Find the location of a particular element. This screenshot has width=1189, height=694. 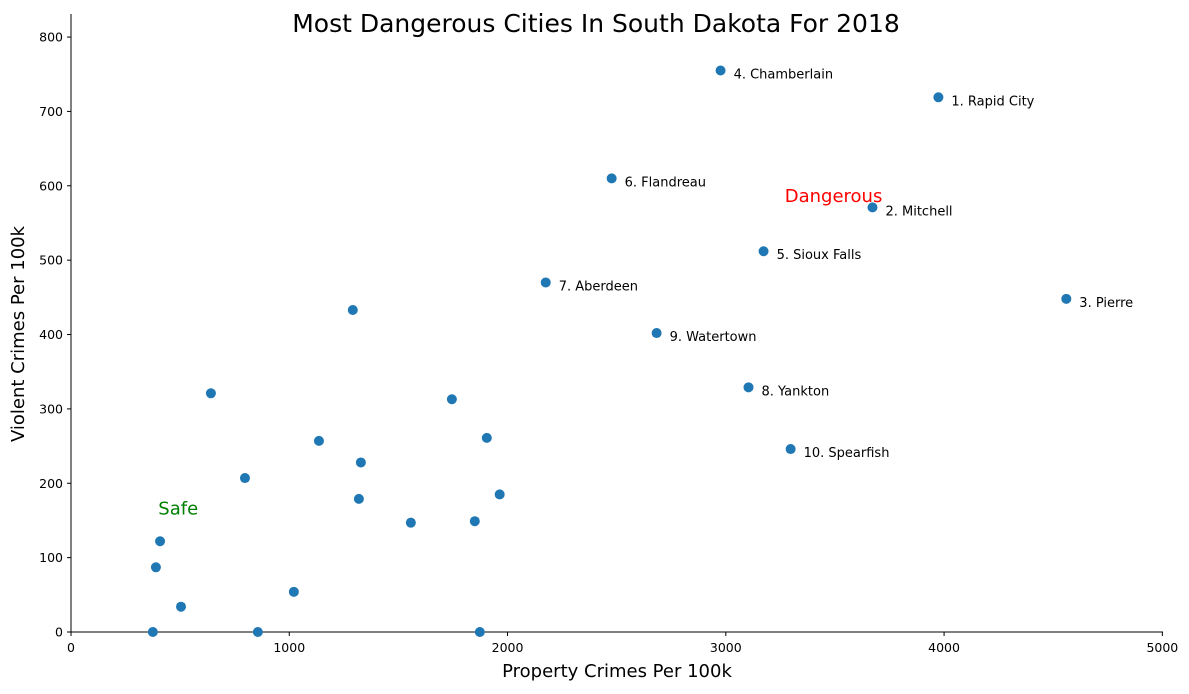

point-label: 5. Sioux Falls is located at coordinates (819, 255).